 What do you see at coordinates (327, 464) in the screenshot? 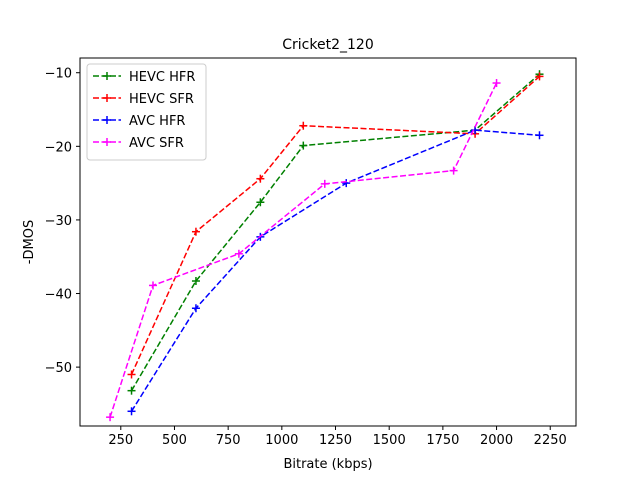
I see `x-axis-label: Bitrate (kbps)` at bounding box center [327, 464].